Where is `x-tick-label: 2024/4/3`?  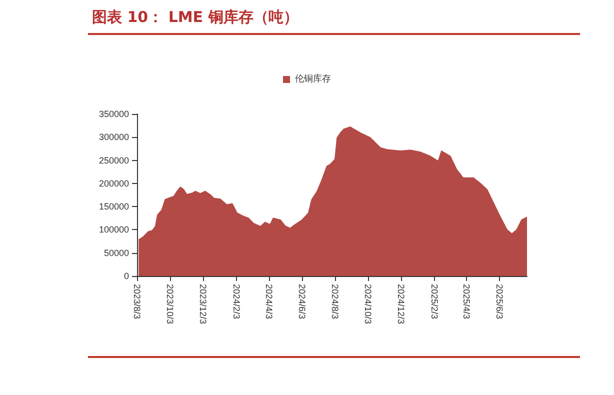
x-tick-label: 2024/4/3 is located at coordinates (269, 302).